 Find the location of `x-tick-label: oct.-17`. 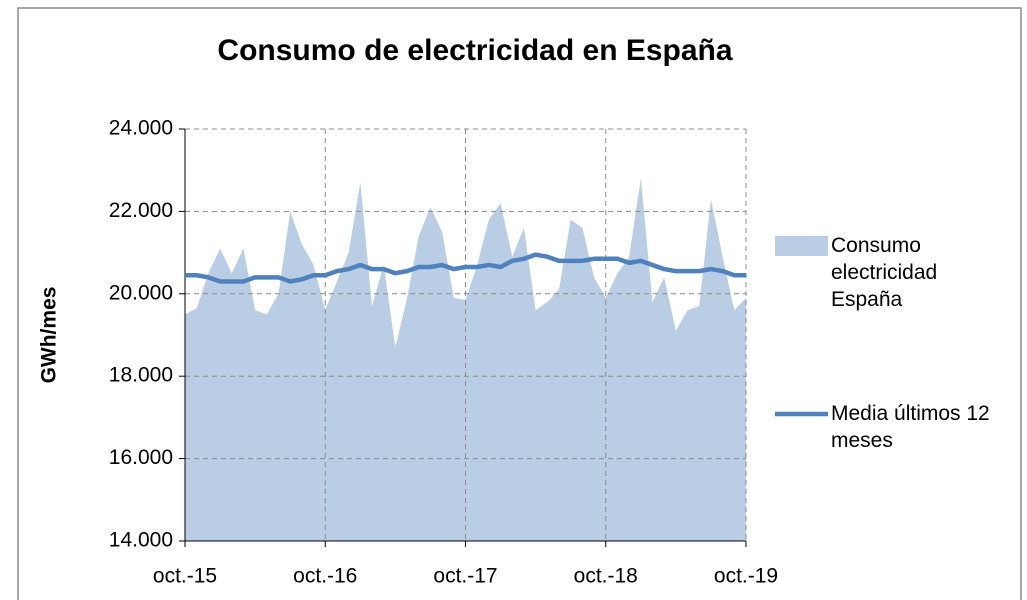

x-tick-label: oct.-17 is located at coordinates (465, 576).